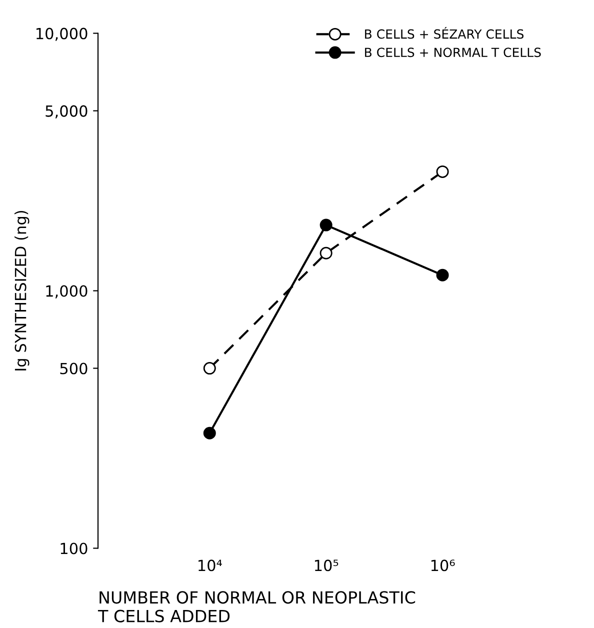 The width and height of the screenshot is (594, 628). I want to click on legend-label: B CELLS + NORMAL T CELLS, so click(453, 53).